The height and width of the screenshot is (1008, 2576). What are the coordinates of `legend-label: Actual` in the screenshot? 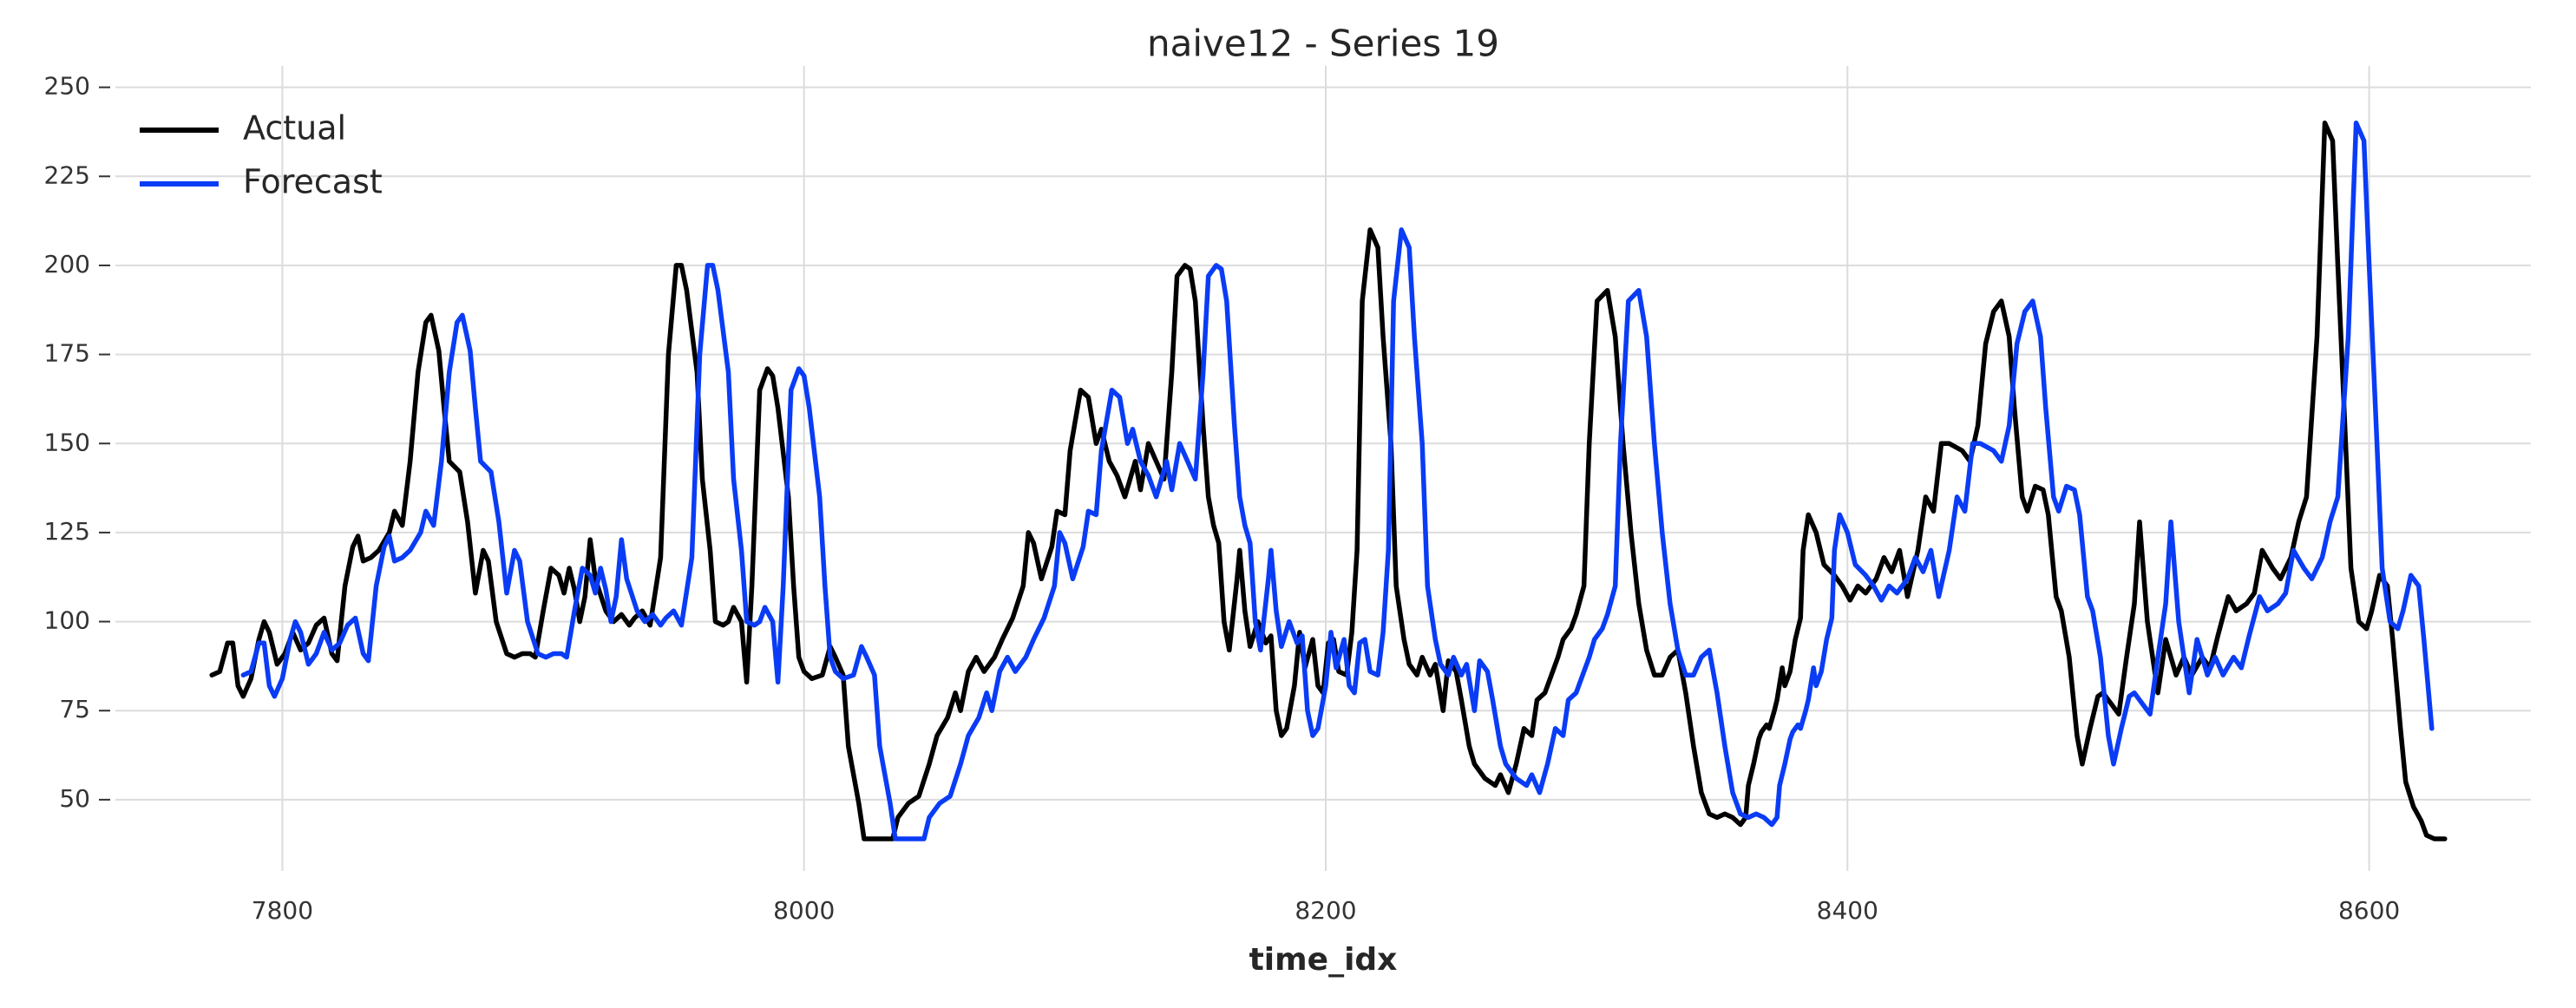 It's located at (294, 128).